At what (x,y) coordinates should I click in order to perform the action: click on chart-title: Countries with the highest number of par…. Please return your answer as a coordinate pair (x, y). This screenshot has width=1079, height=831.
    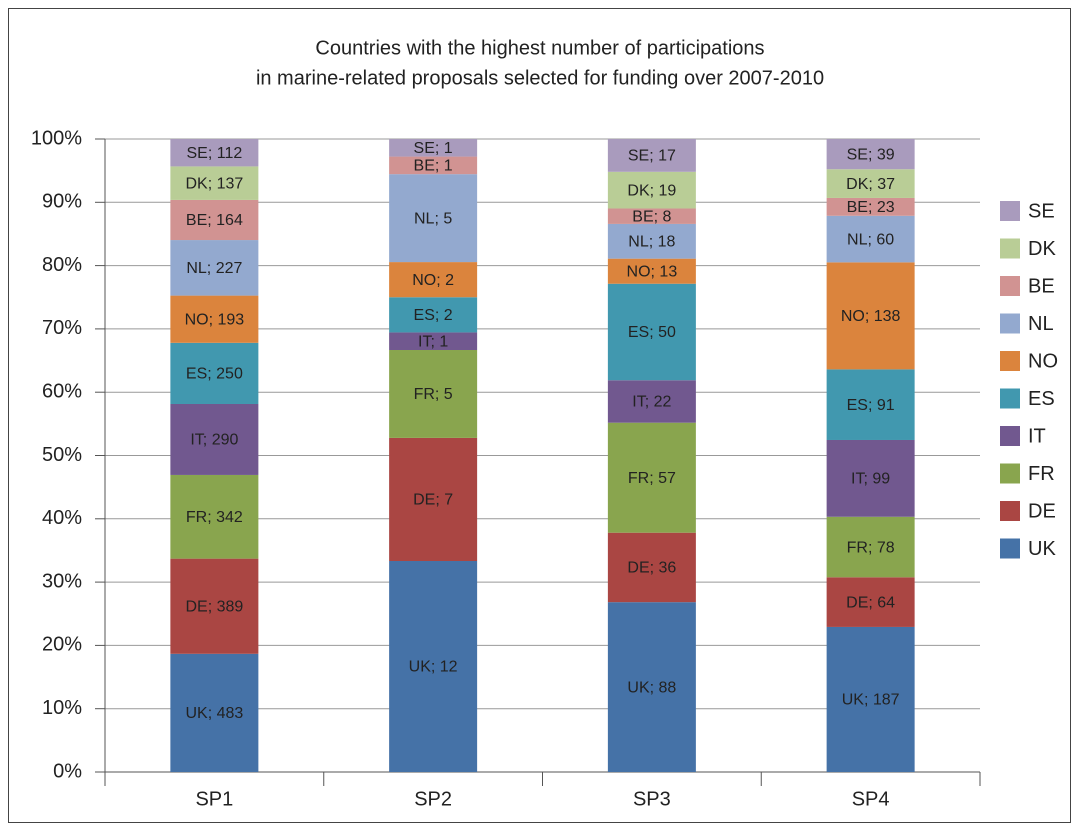
    Looking at the image, I should click on (539, 48).